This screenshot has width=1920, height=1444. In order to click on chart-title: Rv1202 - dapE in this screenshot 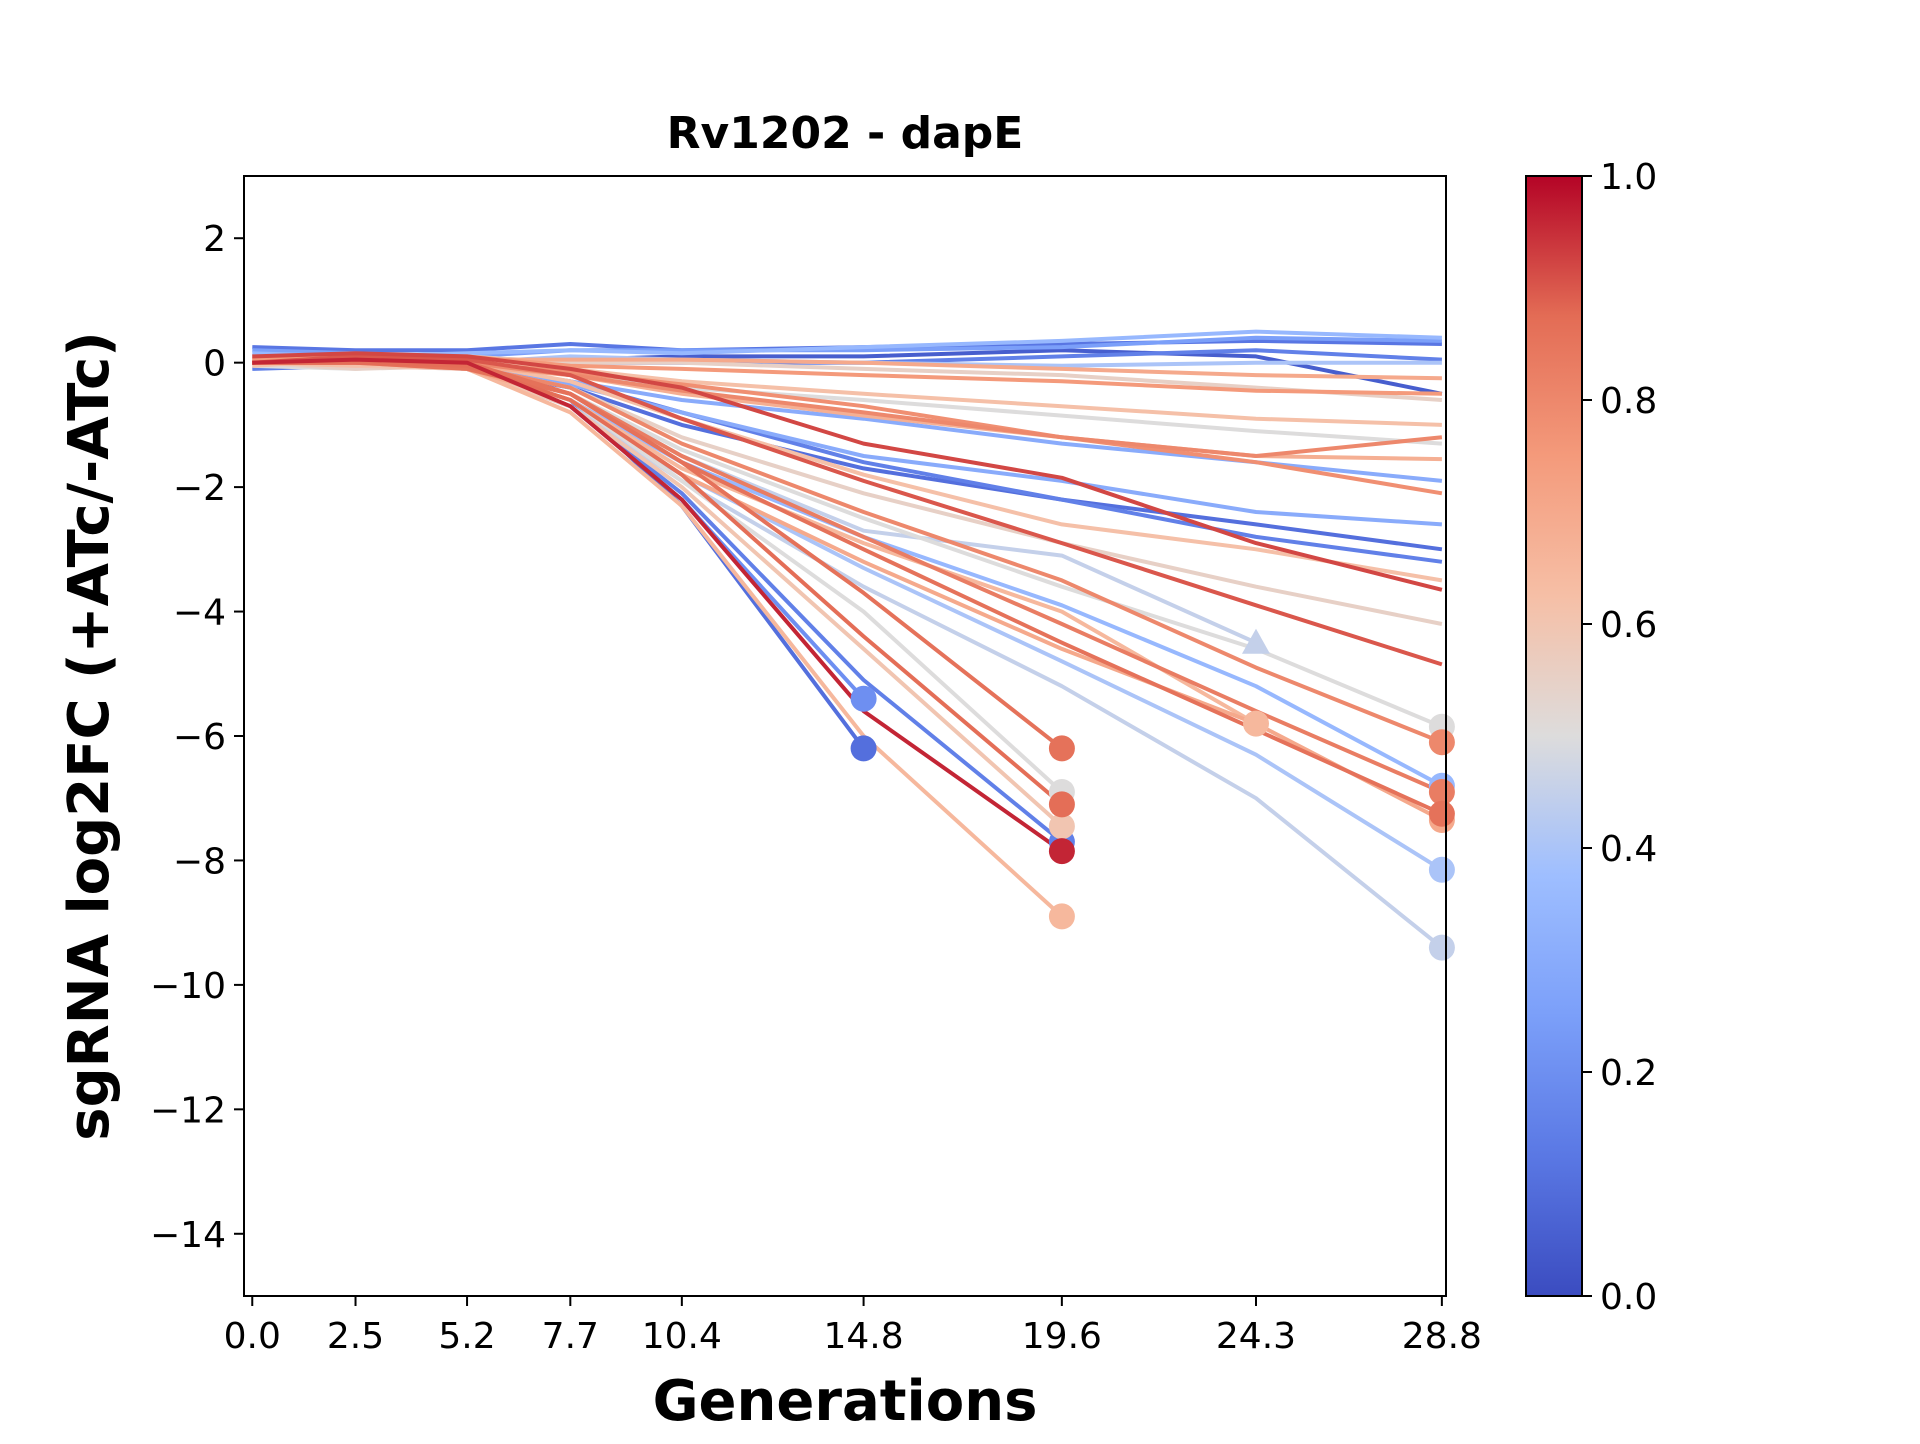, I will do `click(845, 133)`.